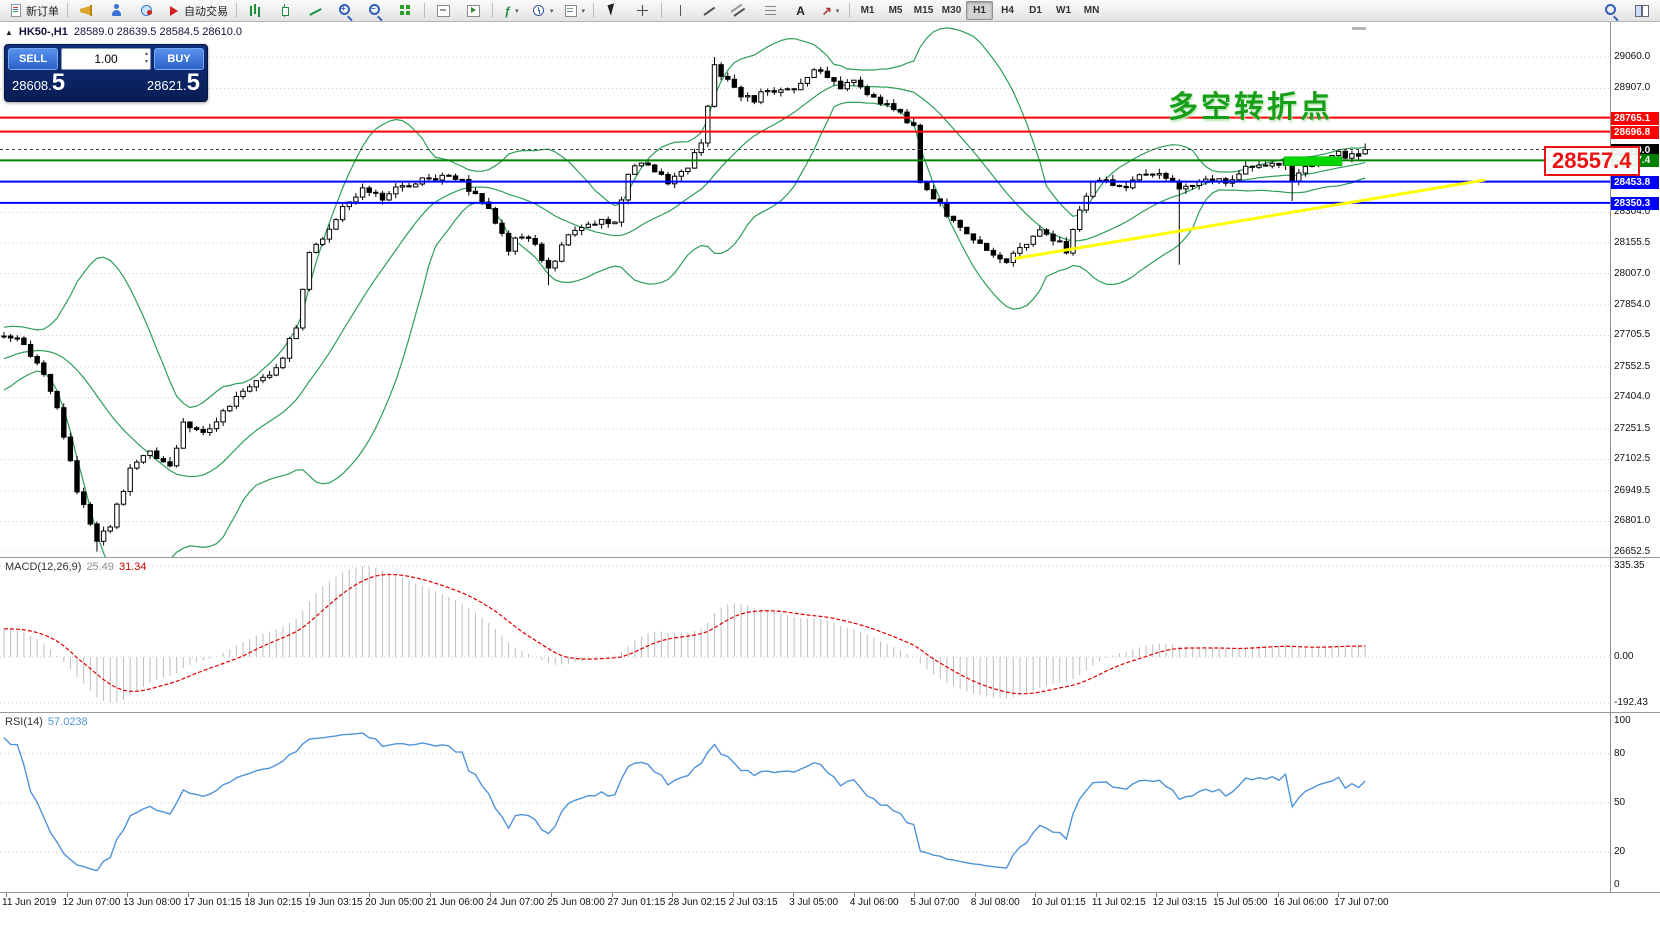 The height and width of the screenshot is (952, 1660). Describe the element at coordinates (995, 902) in the screenshot. I see `time-axis-label: 8 Jul 08:00` at that location.